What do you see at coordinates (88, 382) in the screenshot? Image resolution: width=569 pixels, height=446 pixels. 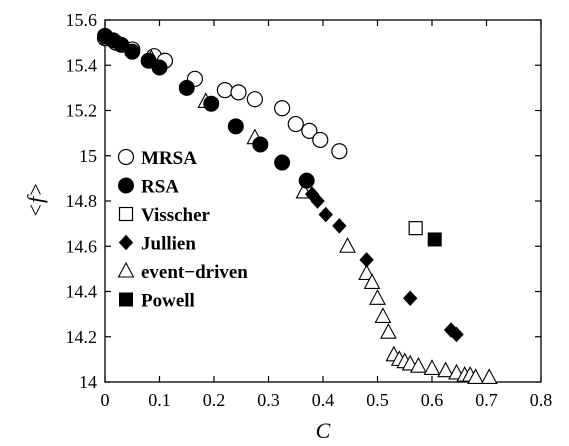 I see `y-tick-label: 14` at bounding box center [88, 382].